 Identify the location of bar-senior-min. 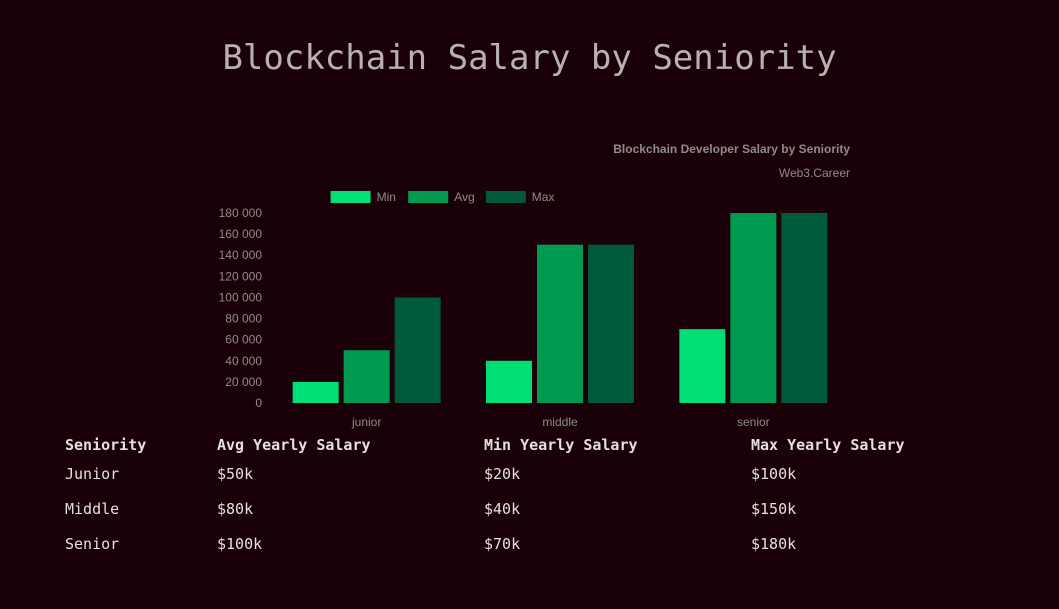
(702, 366).